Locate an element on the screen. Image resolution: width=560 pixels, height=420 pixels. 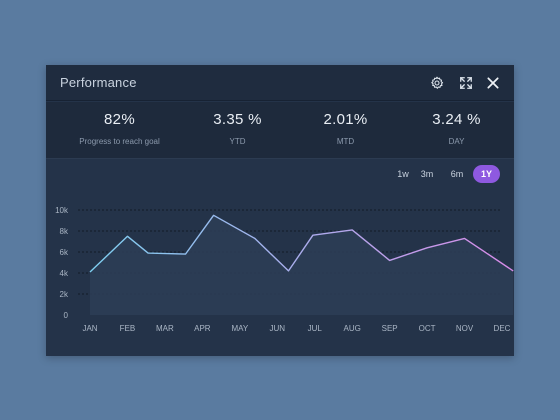
y-tick-label: 4k is located at coordinates (64, 273).